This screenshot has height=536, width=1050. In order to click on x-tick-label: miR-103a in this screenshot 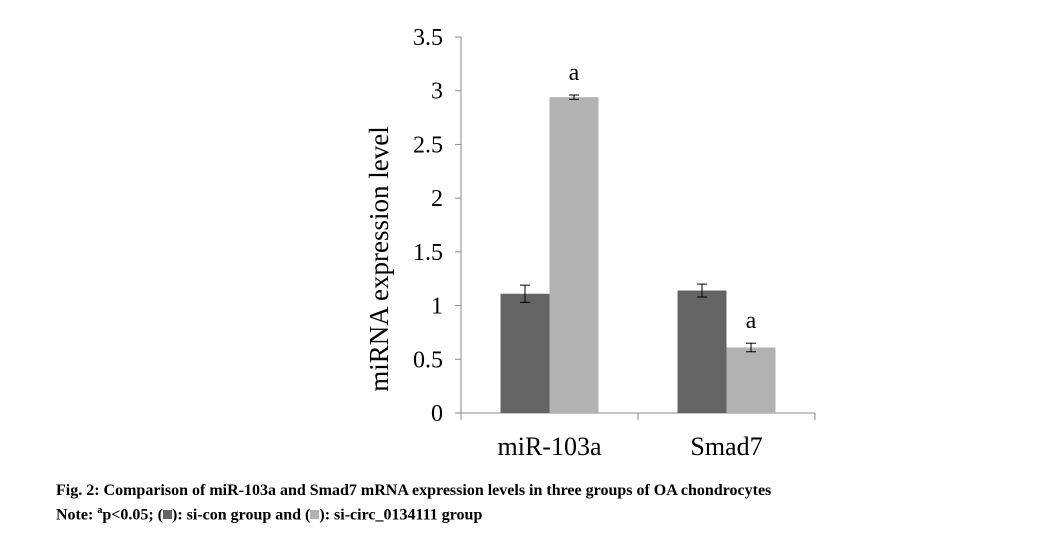, I will do `click(550, 446)`.